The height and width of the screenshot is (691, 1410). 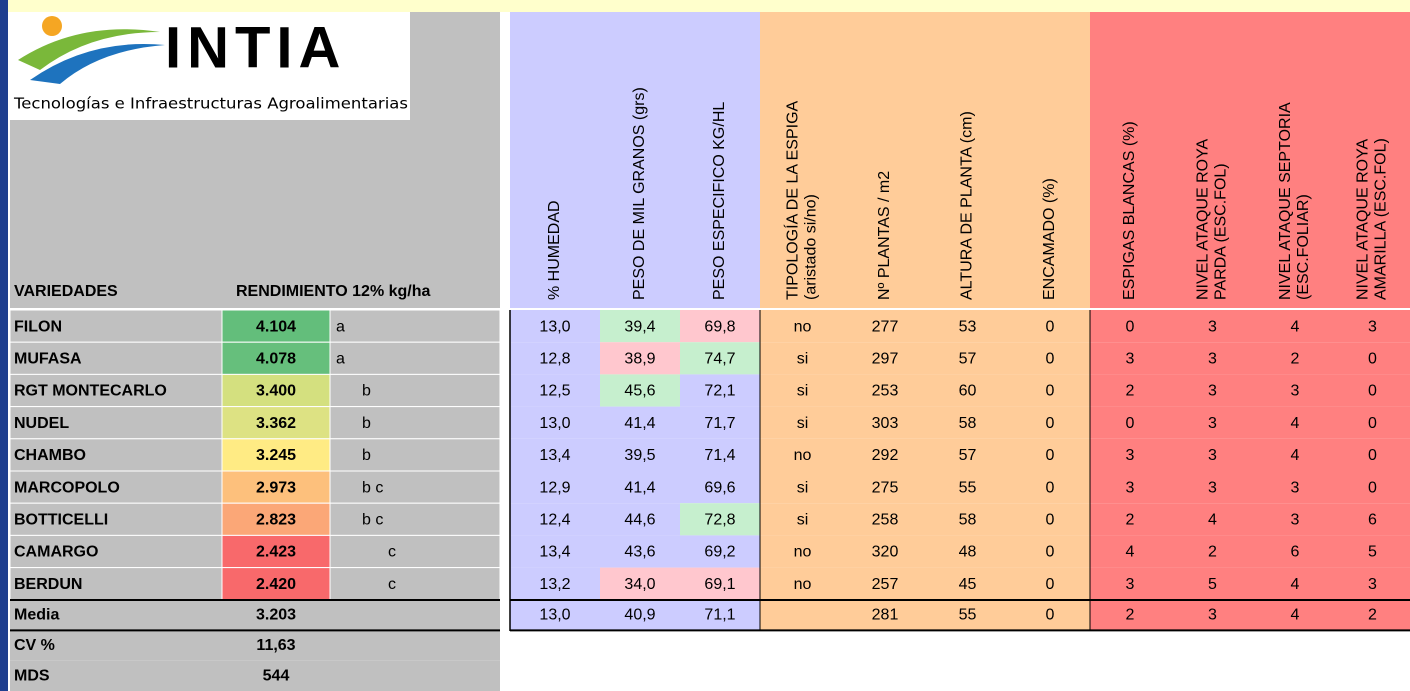 I want to click on cell-value: 13,0, so click(x=554, y=326).